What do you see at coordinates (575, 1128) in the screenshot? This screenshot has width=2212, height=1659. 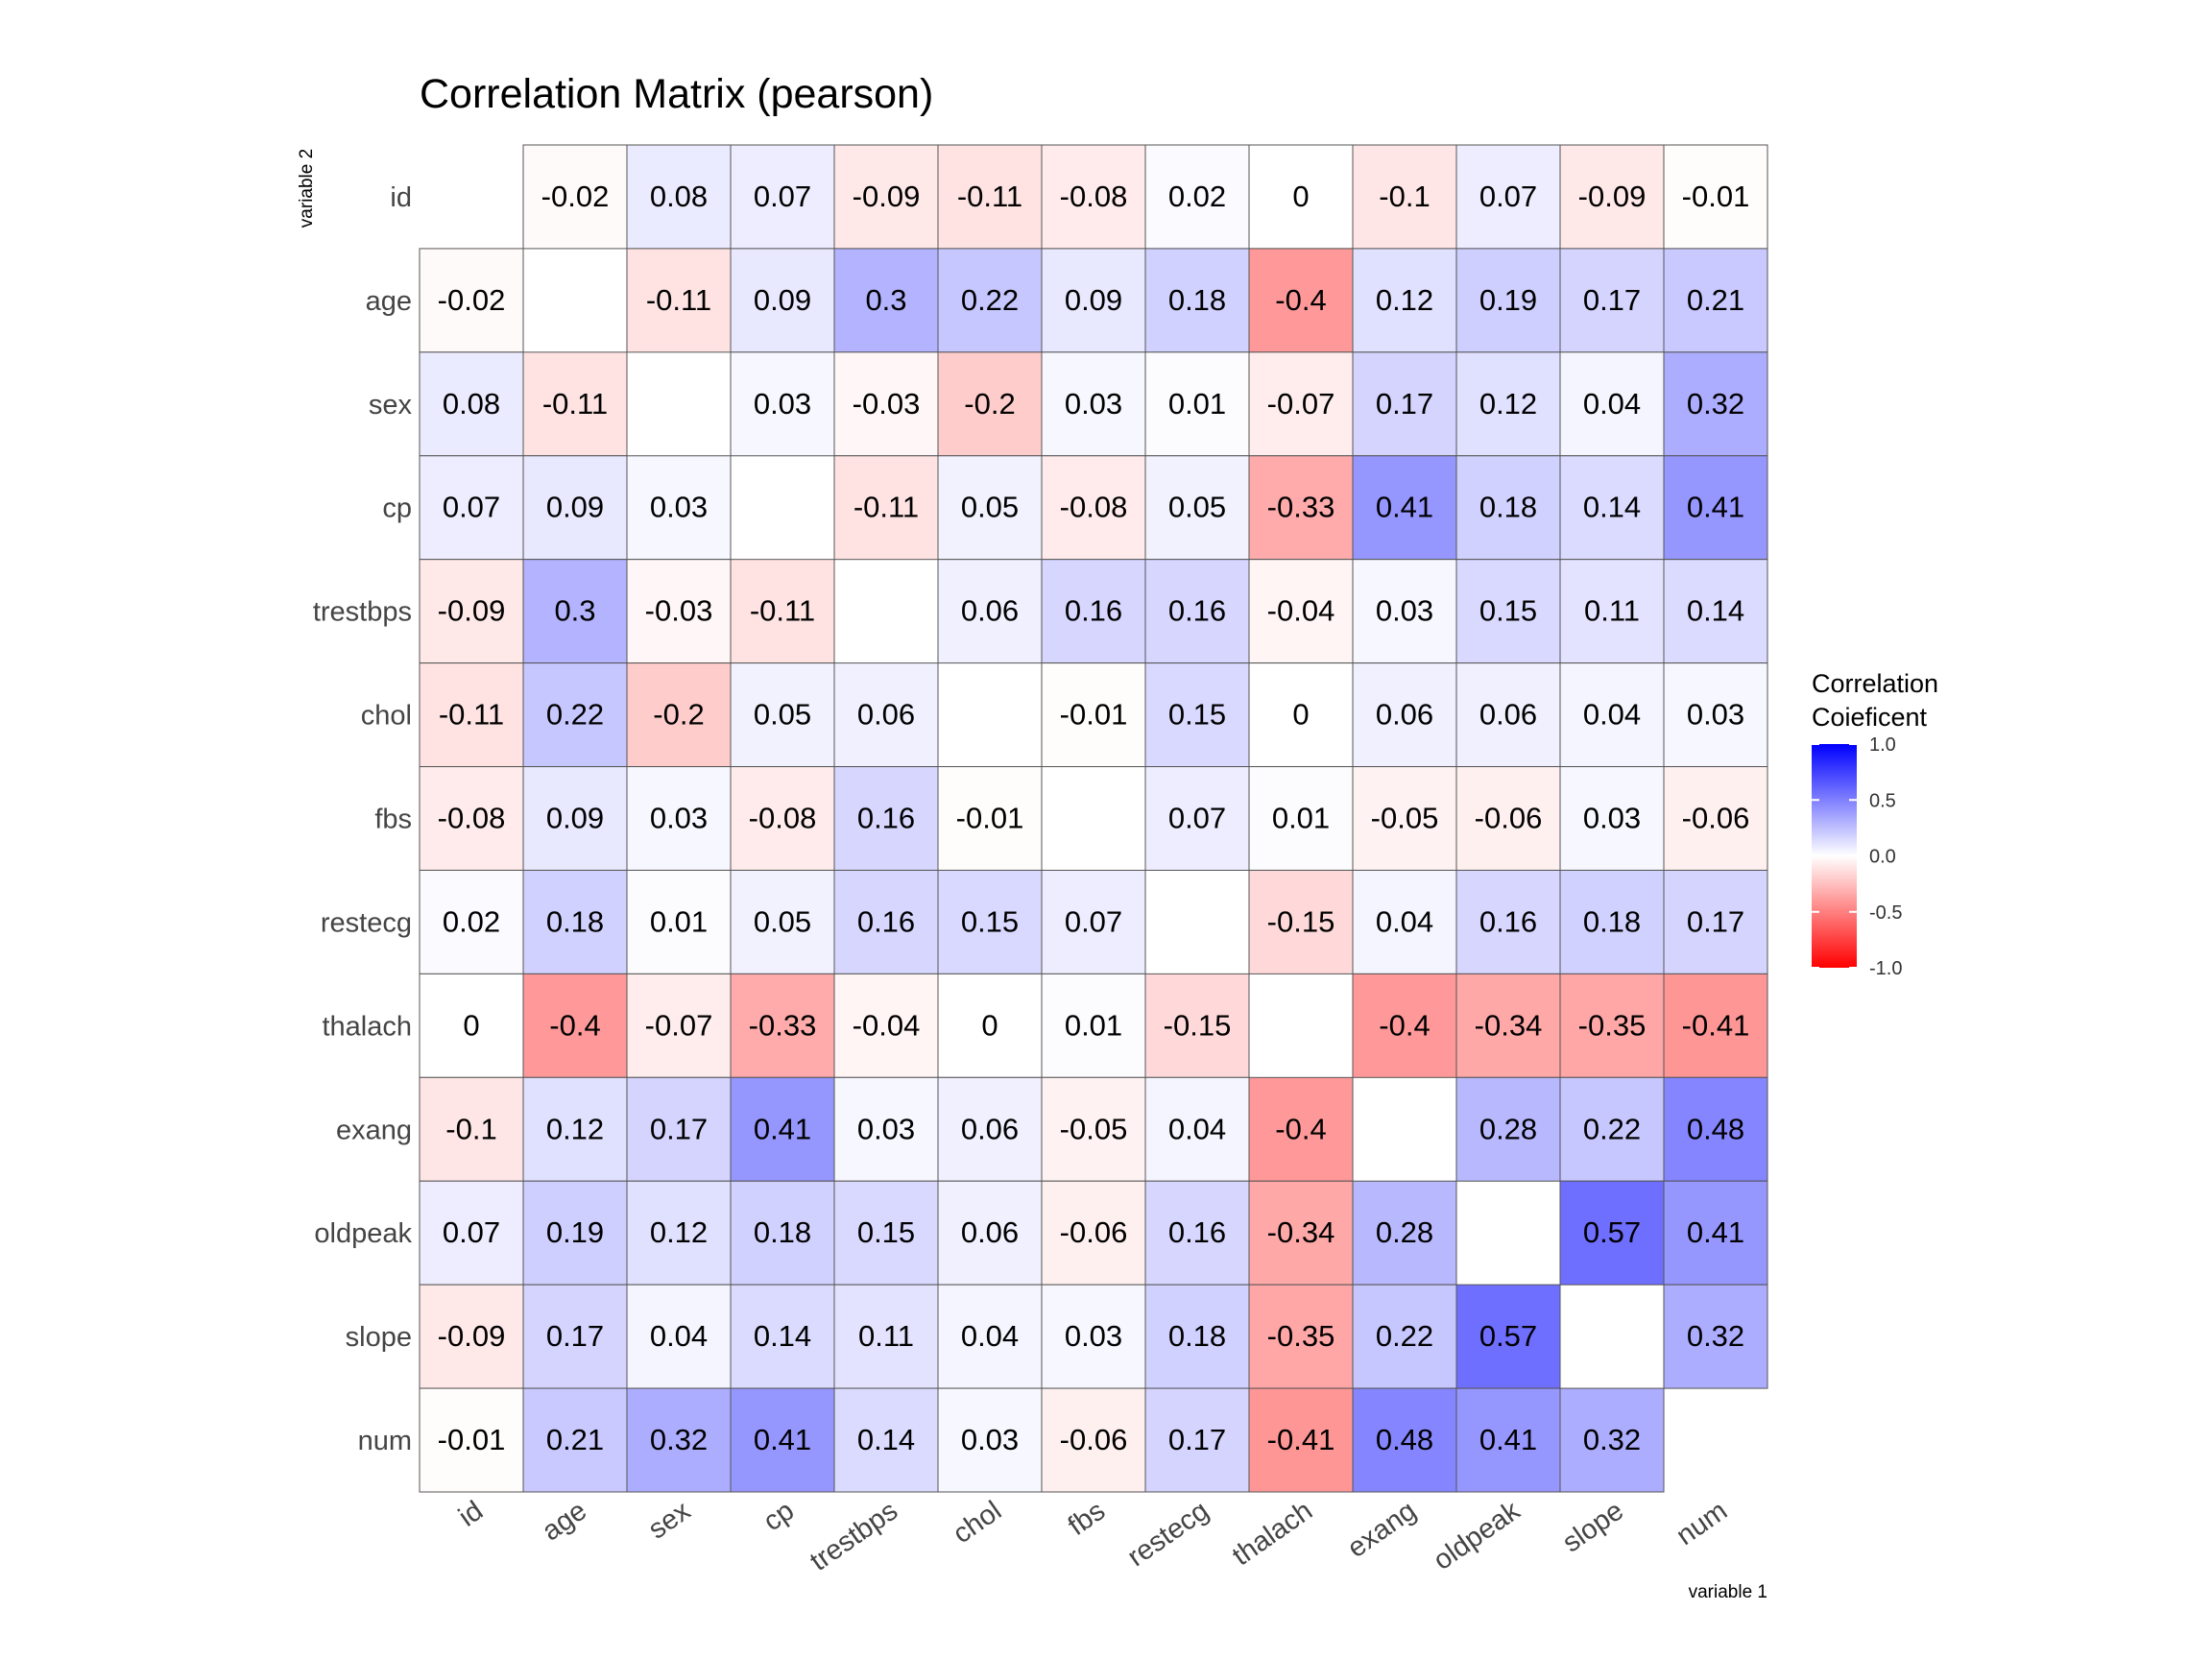 I see `cell-value-exang-age: 0.12` at bounding box center [575, 1128].